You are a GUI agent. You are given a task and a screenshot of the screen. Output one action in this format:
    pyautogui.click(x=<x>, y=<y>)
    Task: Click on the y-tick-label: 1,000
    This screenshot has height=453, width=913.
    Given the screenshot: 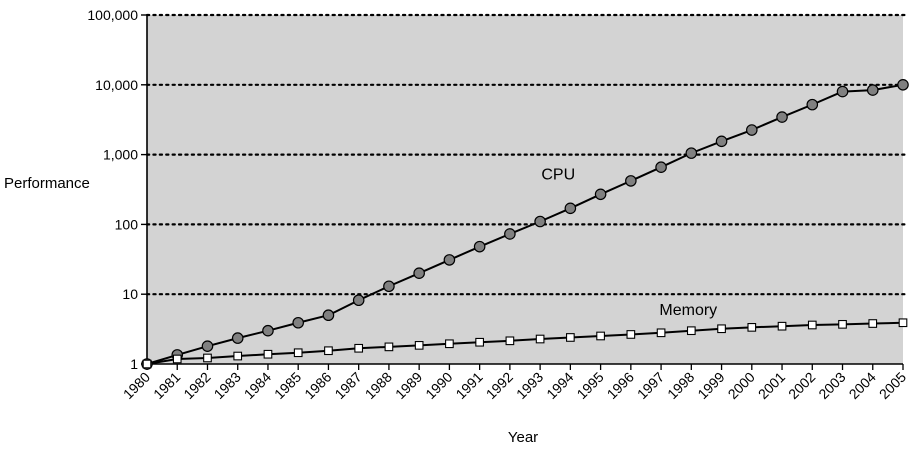 What is the action you would take?
    pyautogui.click(x=120, y=155)
    